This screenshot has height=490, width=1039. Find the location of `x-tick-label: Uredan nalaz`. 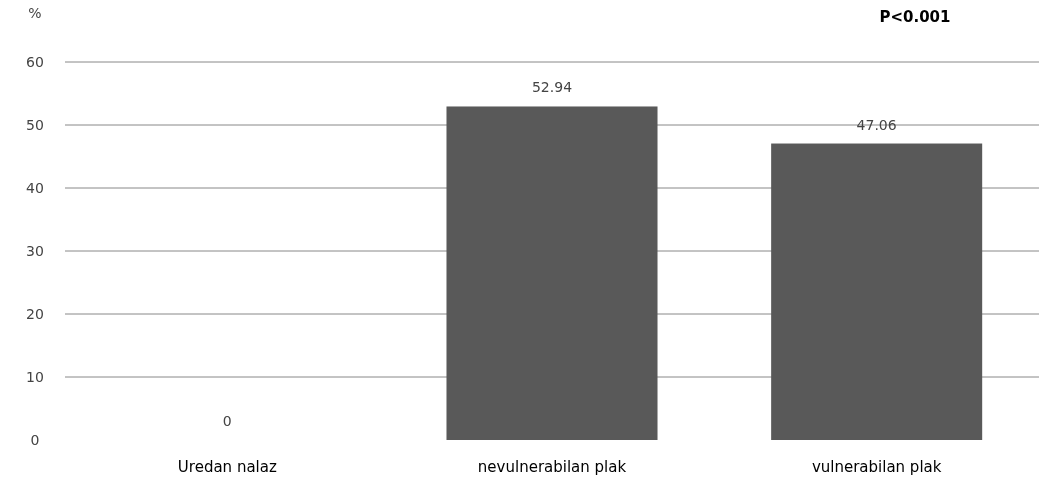

x-tick-label: Uredan nalaz is located at coordinates (227, 467).